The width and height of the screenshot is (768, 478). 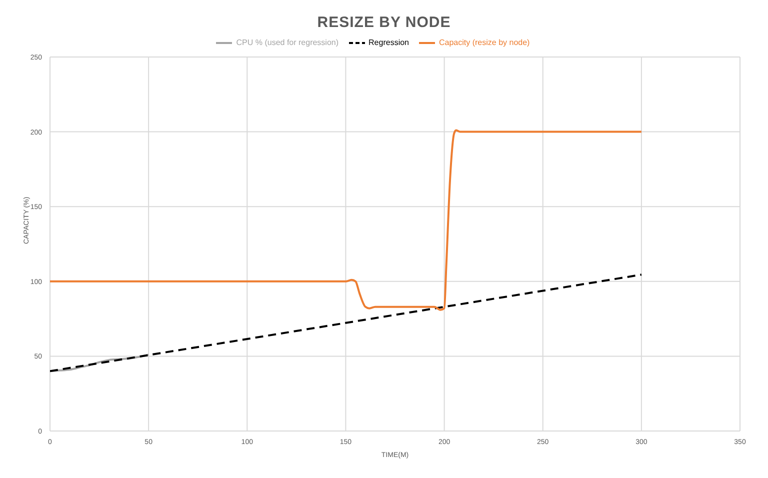 What do you see at coordinates (287, 43) in the screenshot?
I see `legend-label: CPU % (used for regression)` at bounding box center [287, 43].